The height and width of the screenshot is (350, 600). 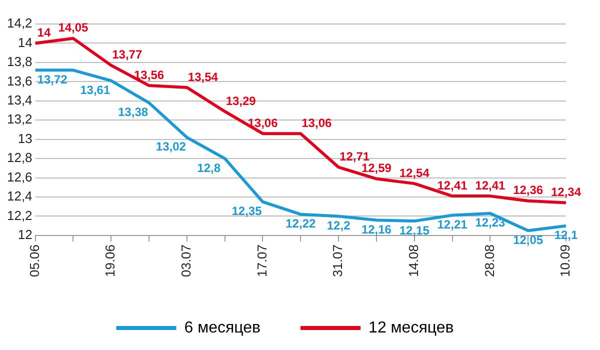 What do you see at coordinates (528, 190) in the screenshot?
I see `data-label: 12,36` at bounding box center [528, 190].